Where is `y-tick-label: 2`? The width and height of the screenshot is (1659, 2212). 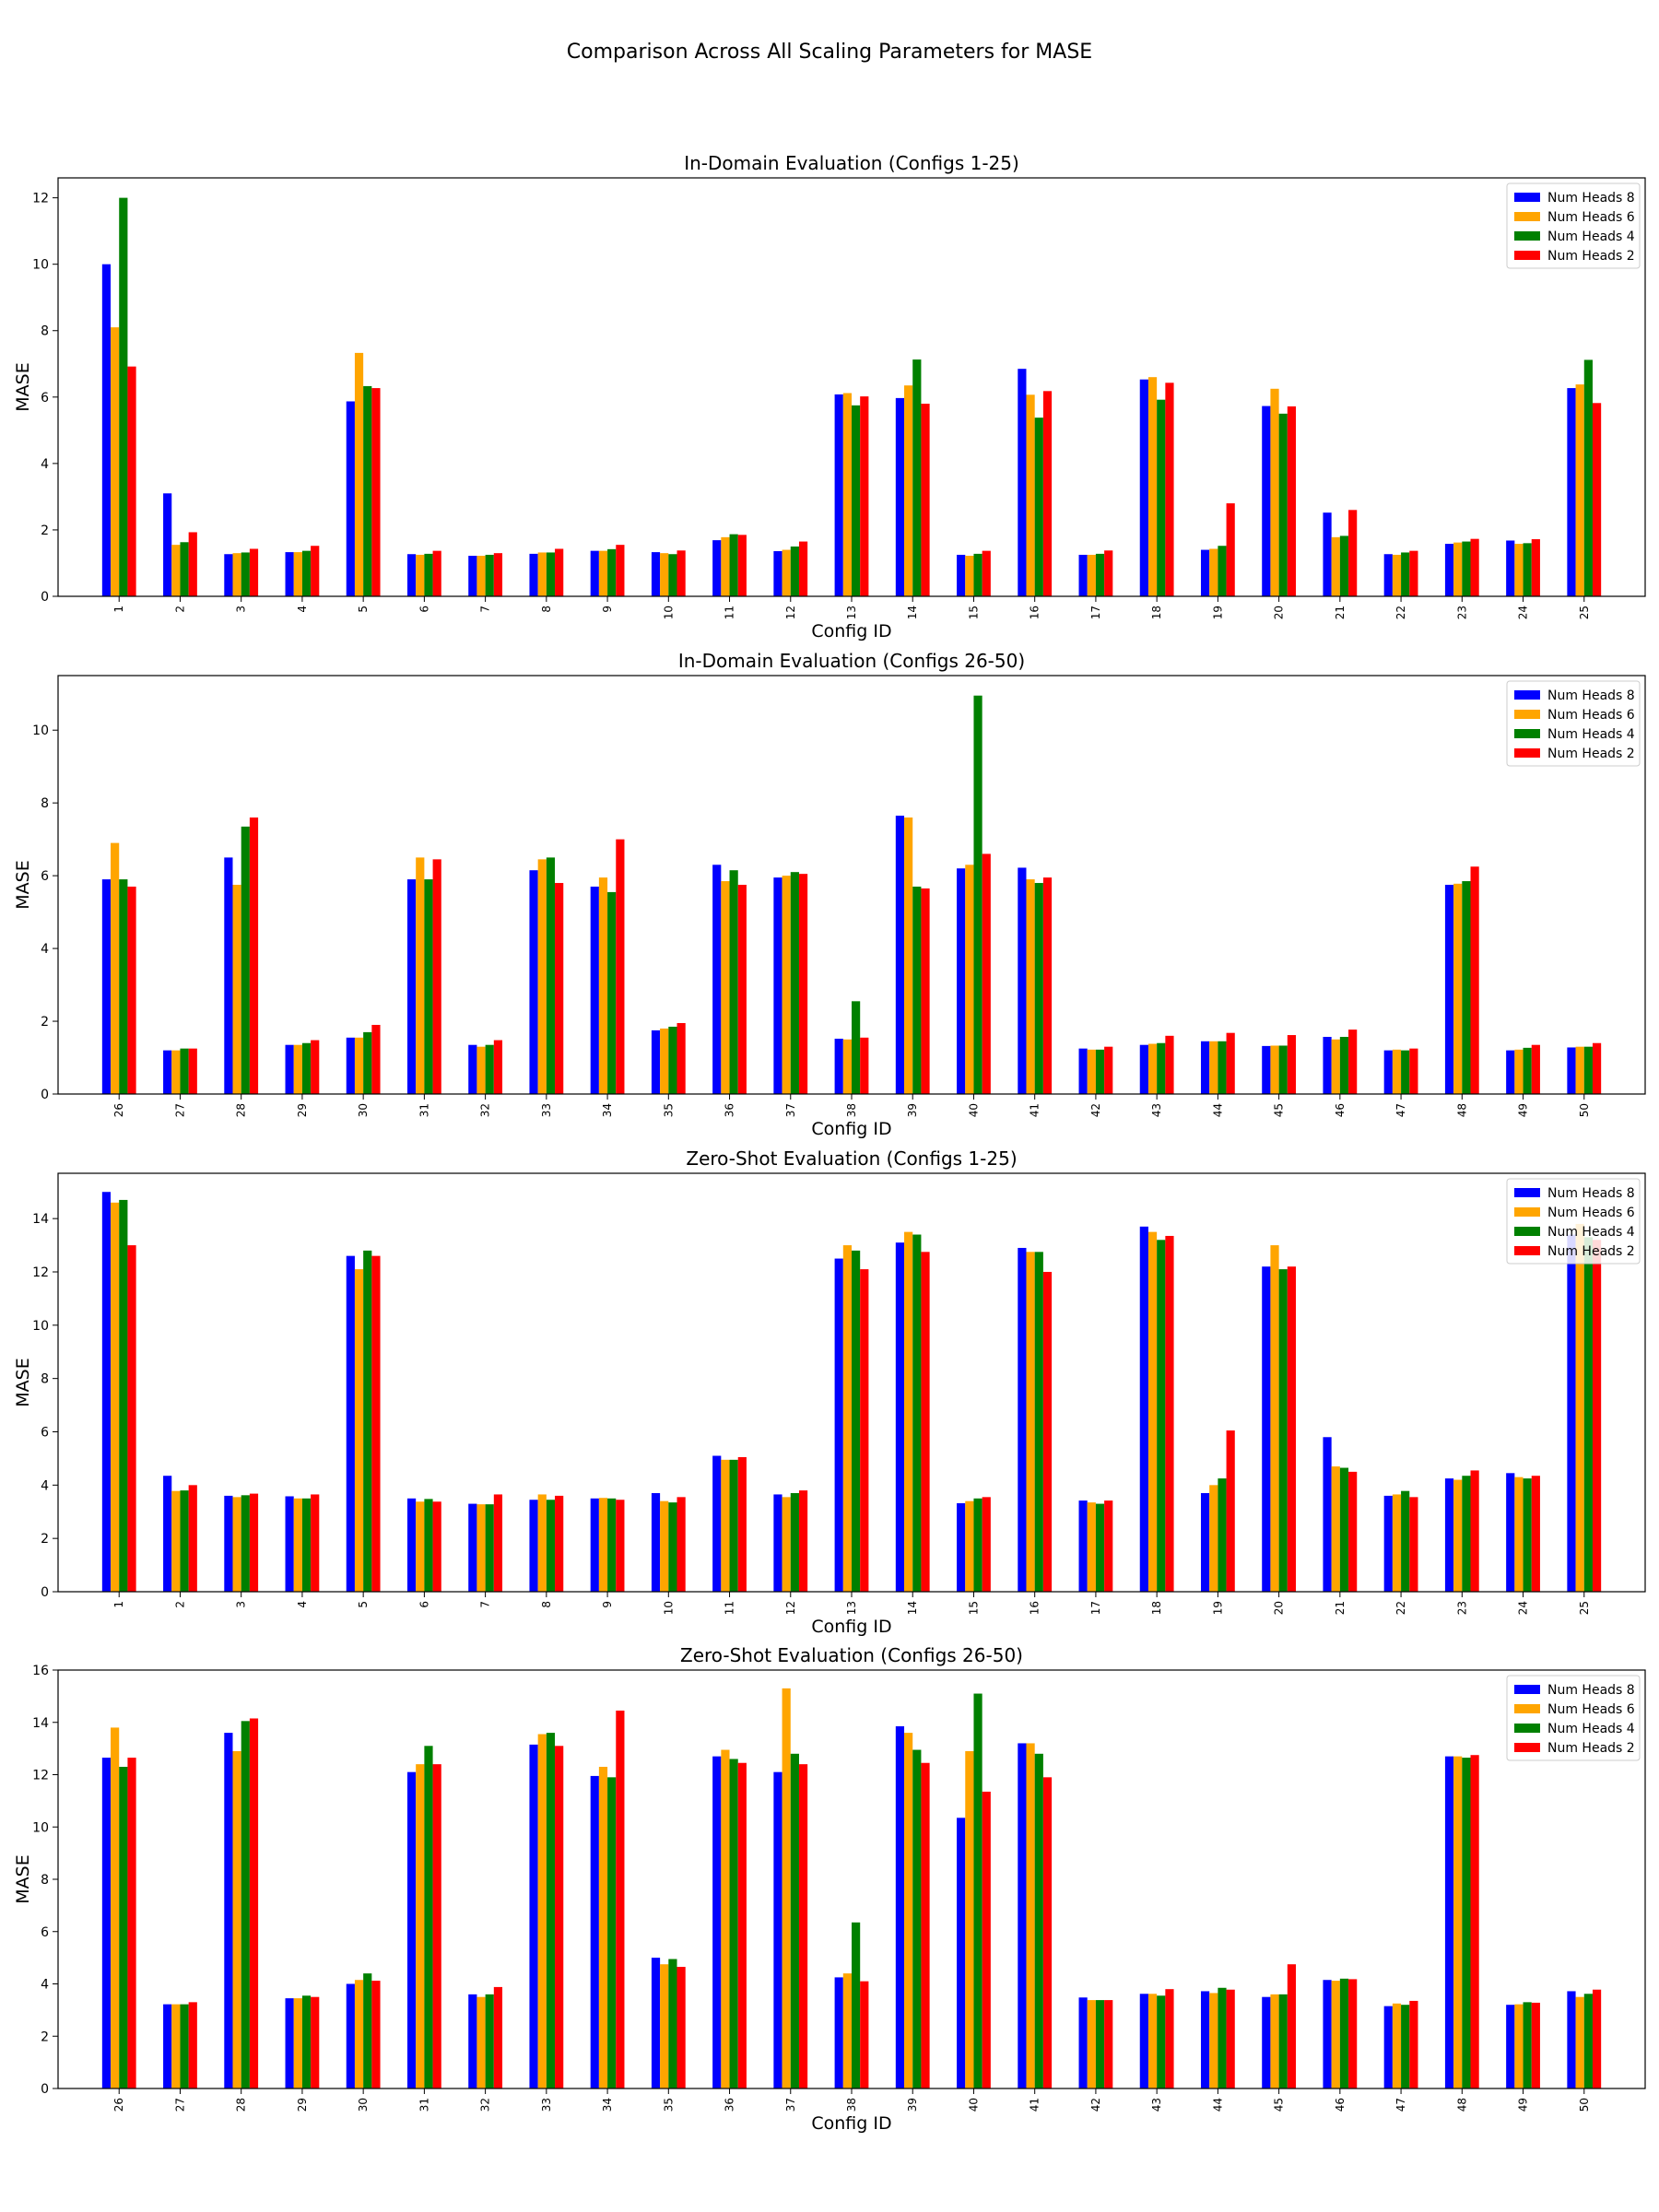 y-tick-label: 2 is located at coordinates (45, 2037).